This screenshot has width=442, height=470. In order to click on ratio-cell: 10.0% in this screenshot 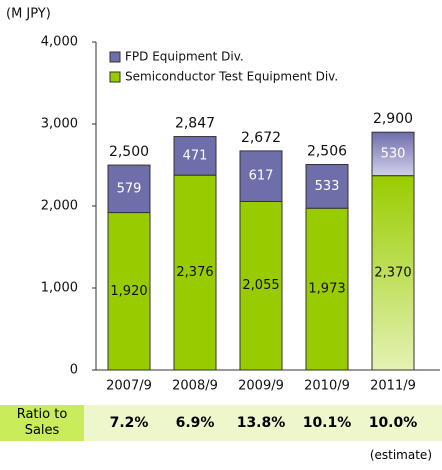, I will do `click(393, 423)`.